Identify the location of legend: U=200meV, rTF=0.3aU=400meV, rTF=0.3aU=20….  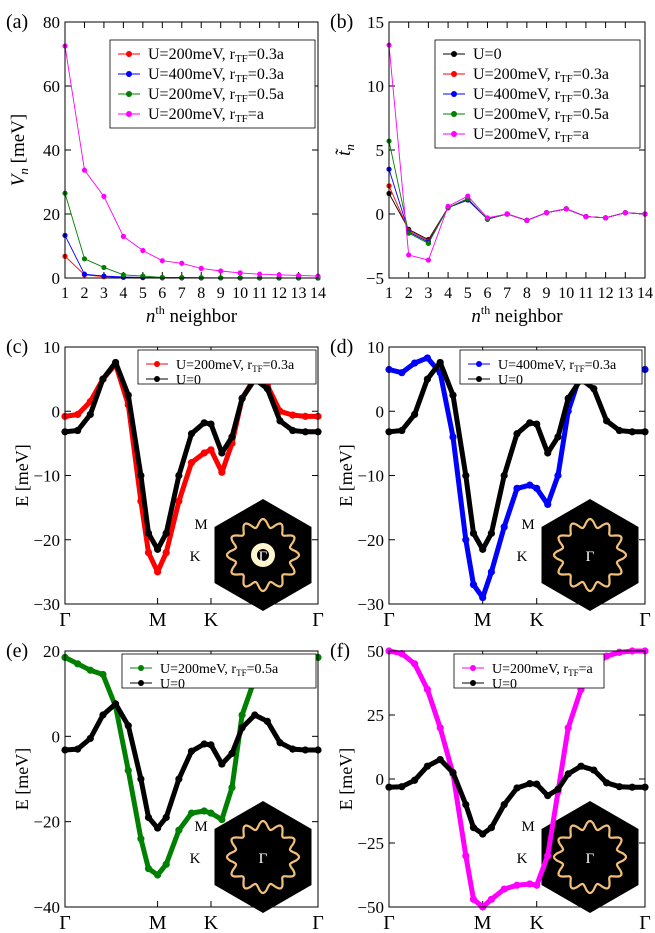
(212, 84).